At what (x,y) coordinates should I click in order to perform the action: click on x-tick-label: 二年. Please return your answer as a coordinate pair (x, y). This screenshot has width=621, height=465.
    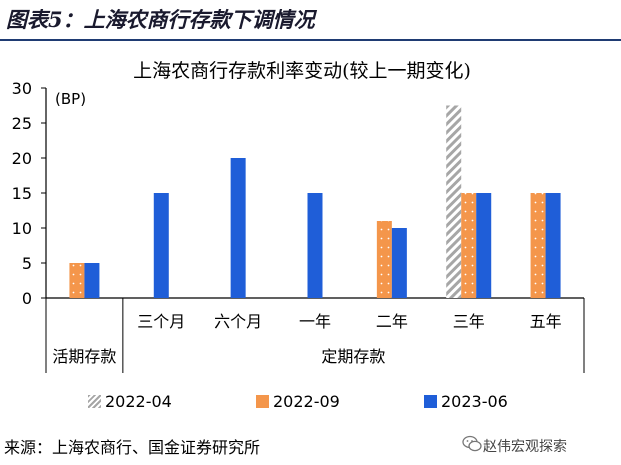
    Looking at the image, I should click on (392, 321).